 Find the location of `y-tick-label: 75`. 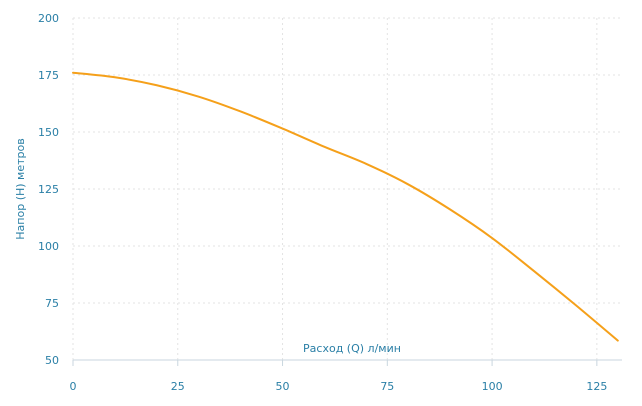

y-tick-label: 75 is located at coordinates (52, 303).